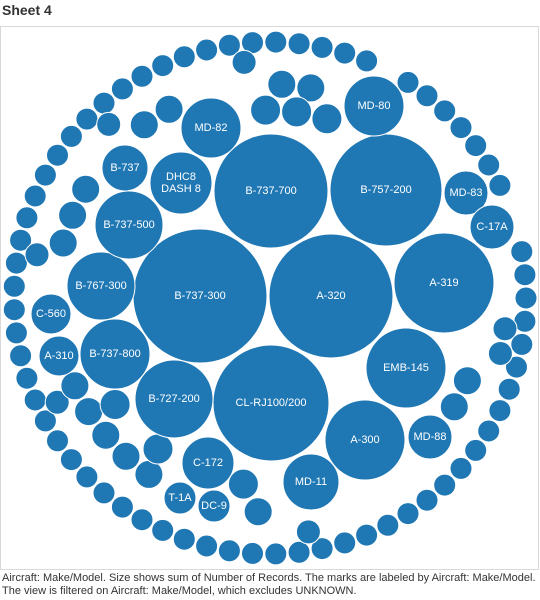 The height and width of the screenshot is (600, 540). What do you see at coordinates (180, 498) in the screenshot?
I see `bubble-t-1a` at bounding box center [180, 498].